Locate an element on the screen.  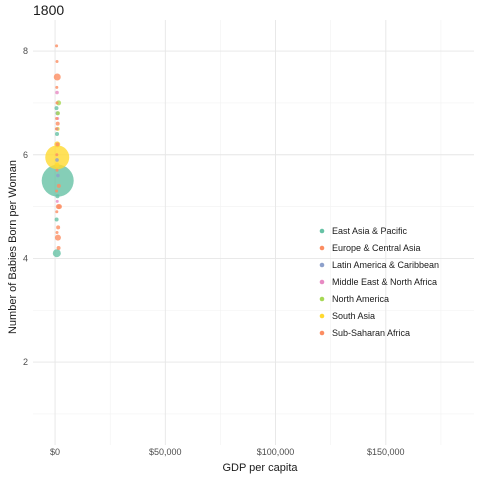
y-tick-label: 2 is located at coordinates (25, 362).